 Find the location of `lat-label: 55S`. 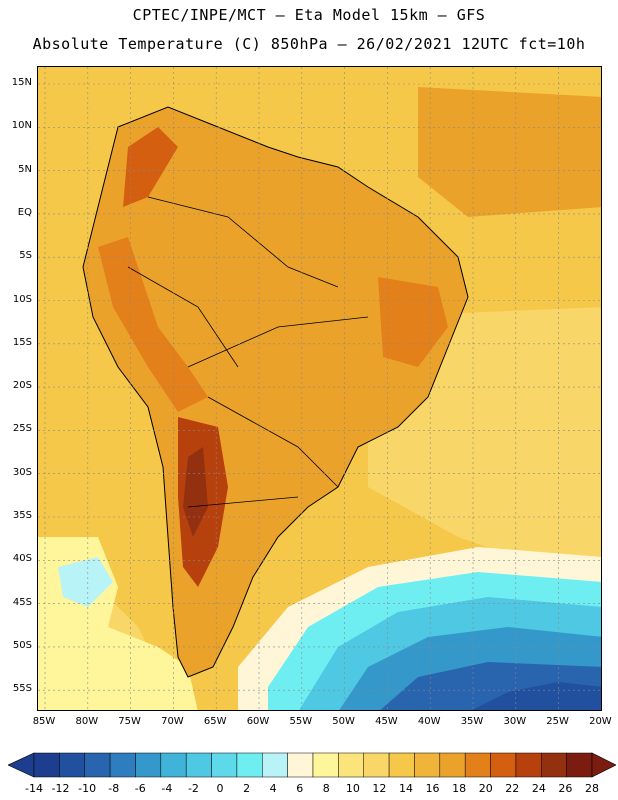

lat-label: 55S is located at coordinates (22, 689).